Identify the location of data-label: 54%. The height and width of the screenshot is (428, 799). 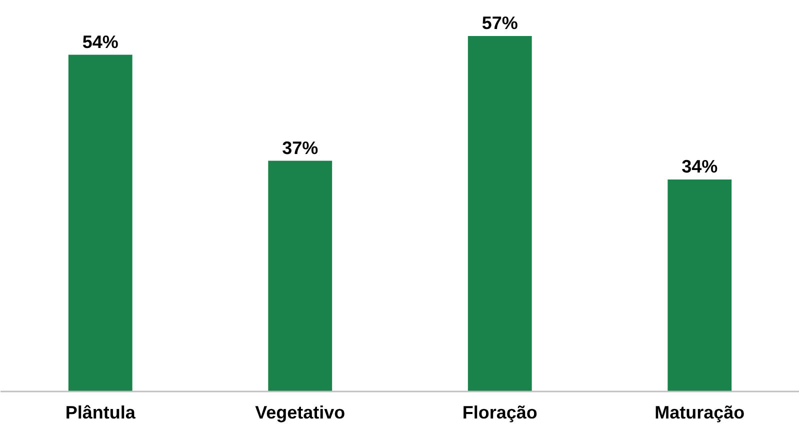
(100, 42).